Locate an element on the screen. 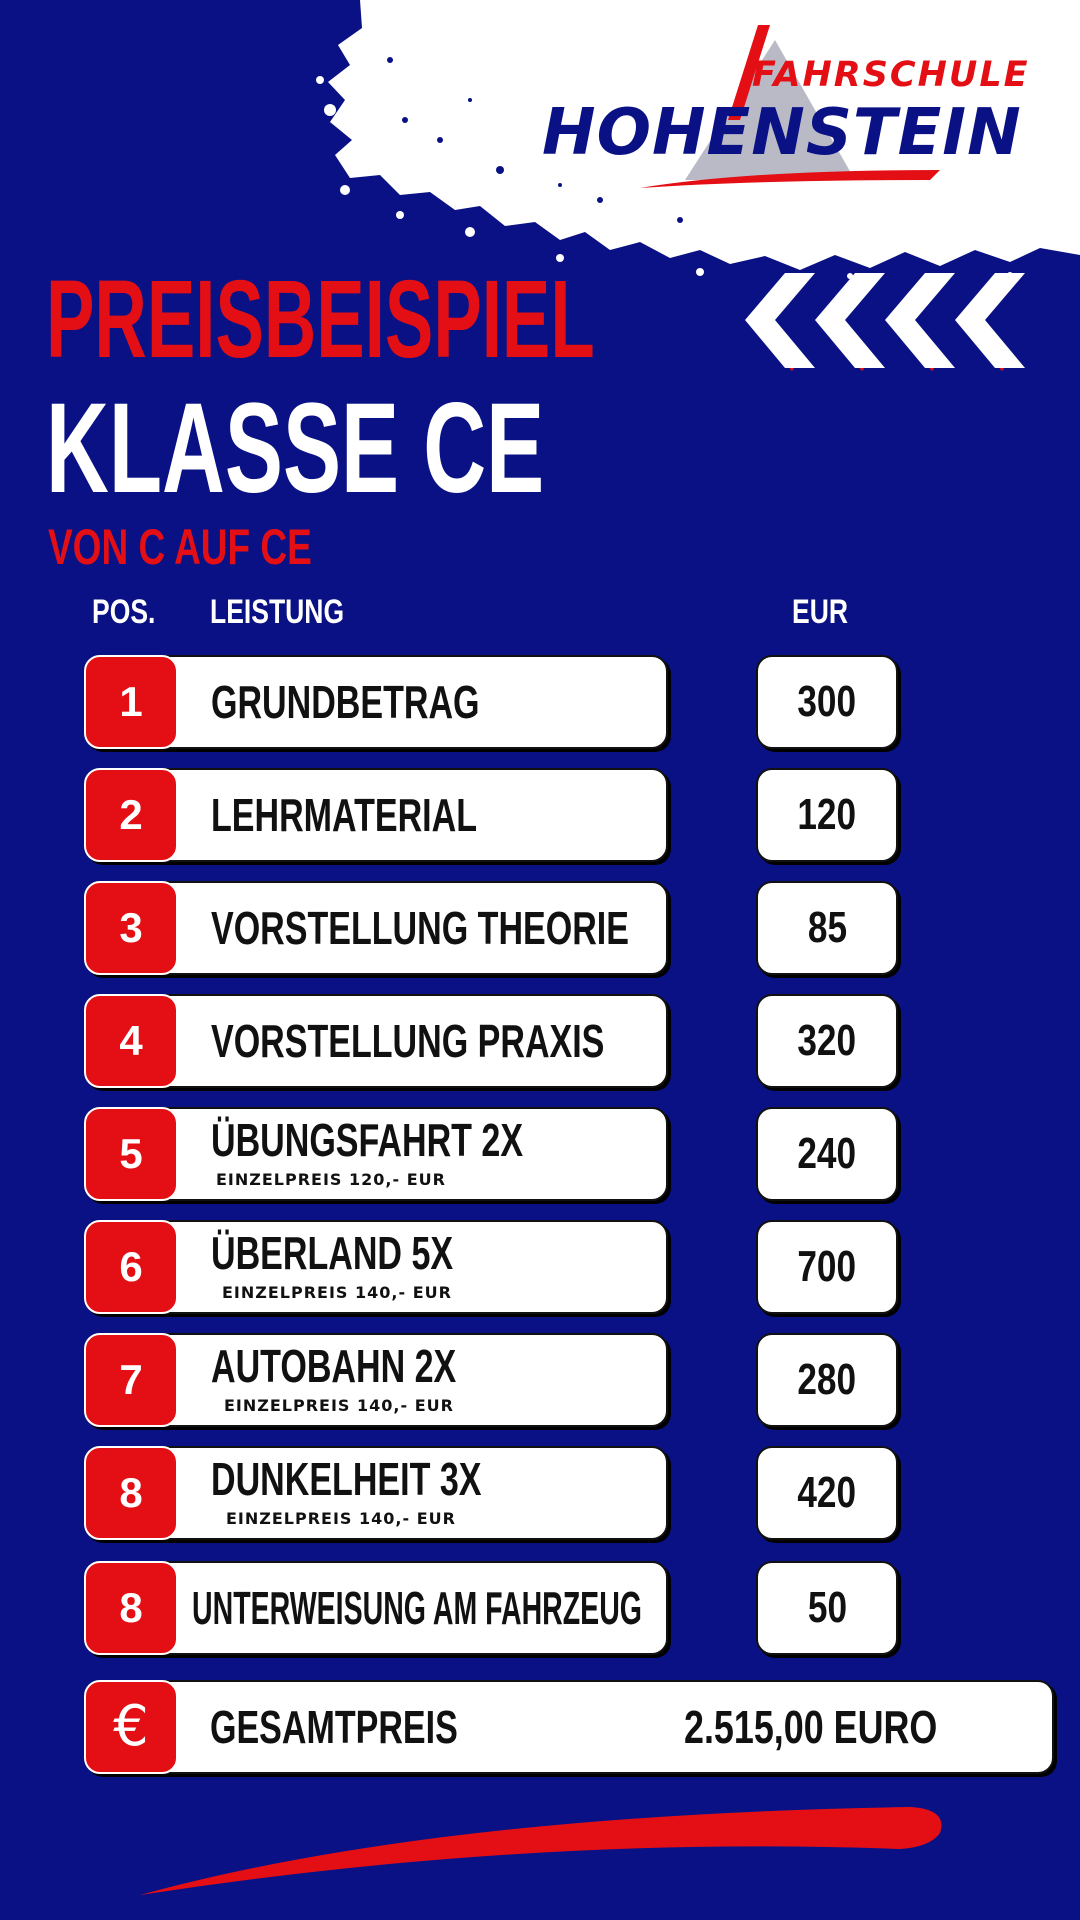  row-price: 320 is located at coordinates (827, 1041).